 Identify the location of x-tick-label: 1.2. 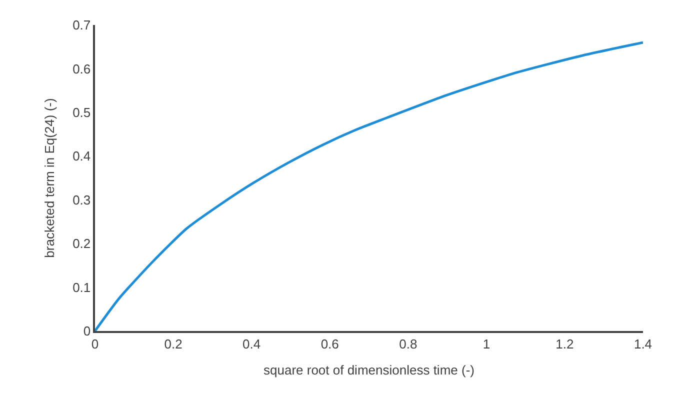
(565, 344).